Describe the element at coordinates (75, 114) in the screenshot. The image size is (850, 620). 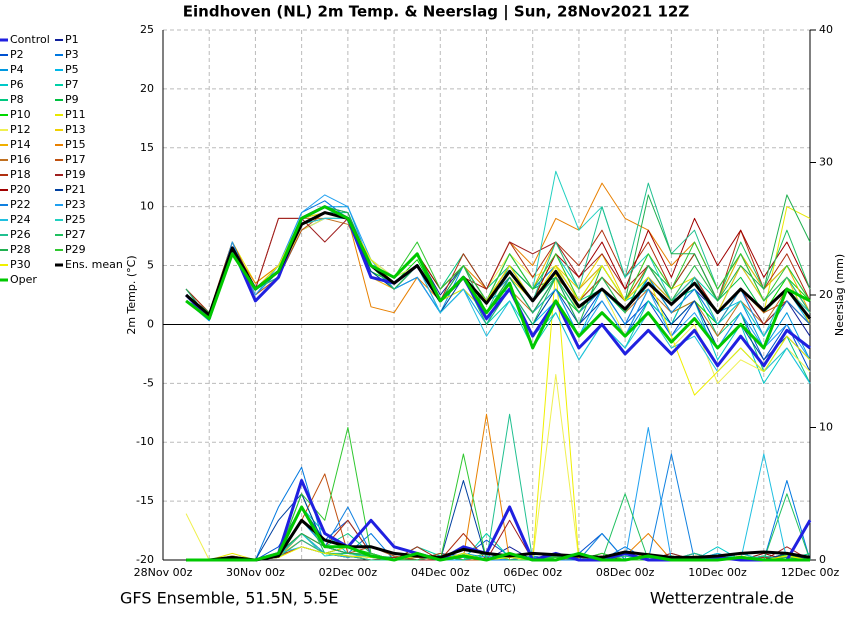
I see `legend-label: P11` at that location.